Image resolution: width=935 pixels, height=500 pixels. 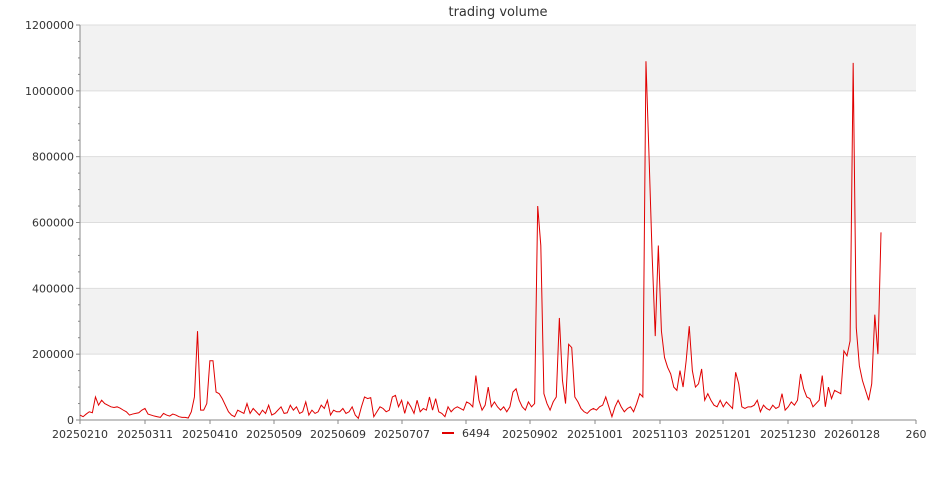 I want to click on chart-title: trading volume, so click(x=497, y=12).